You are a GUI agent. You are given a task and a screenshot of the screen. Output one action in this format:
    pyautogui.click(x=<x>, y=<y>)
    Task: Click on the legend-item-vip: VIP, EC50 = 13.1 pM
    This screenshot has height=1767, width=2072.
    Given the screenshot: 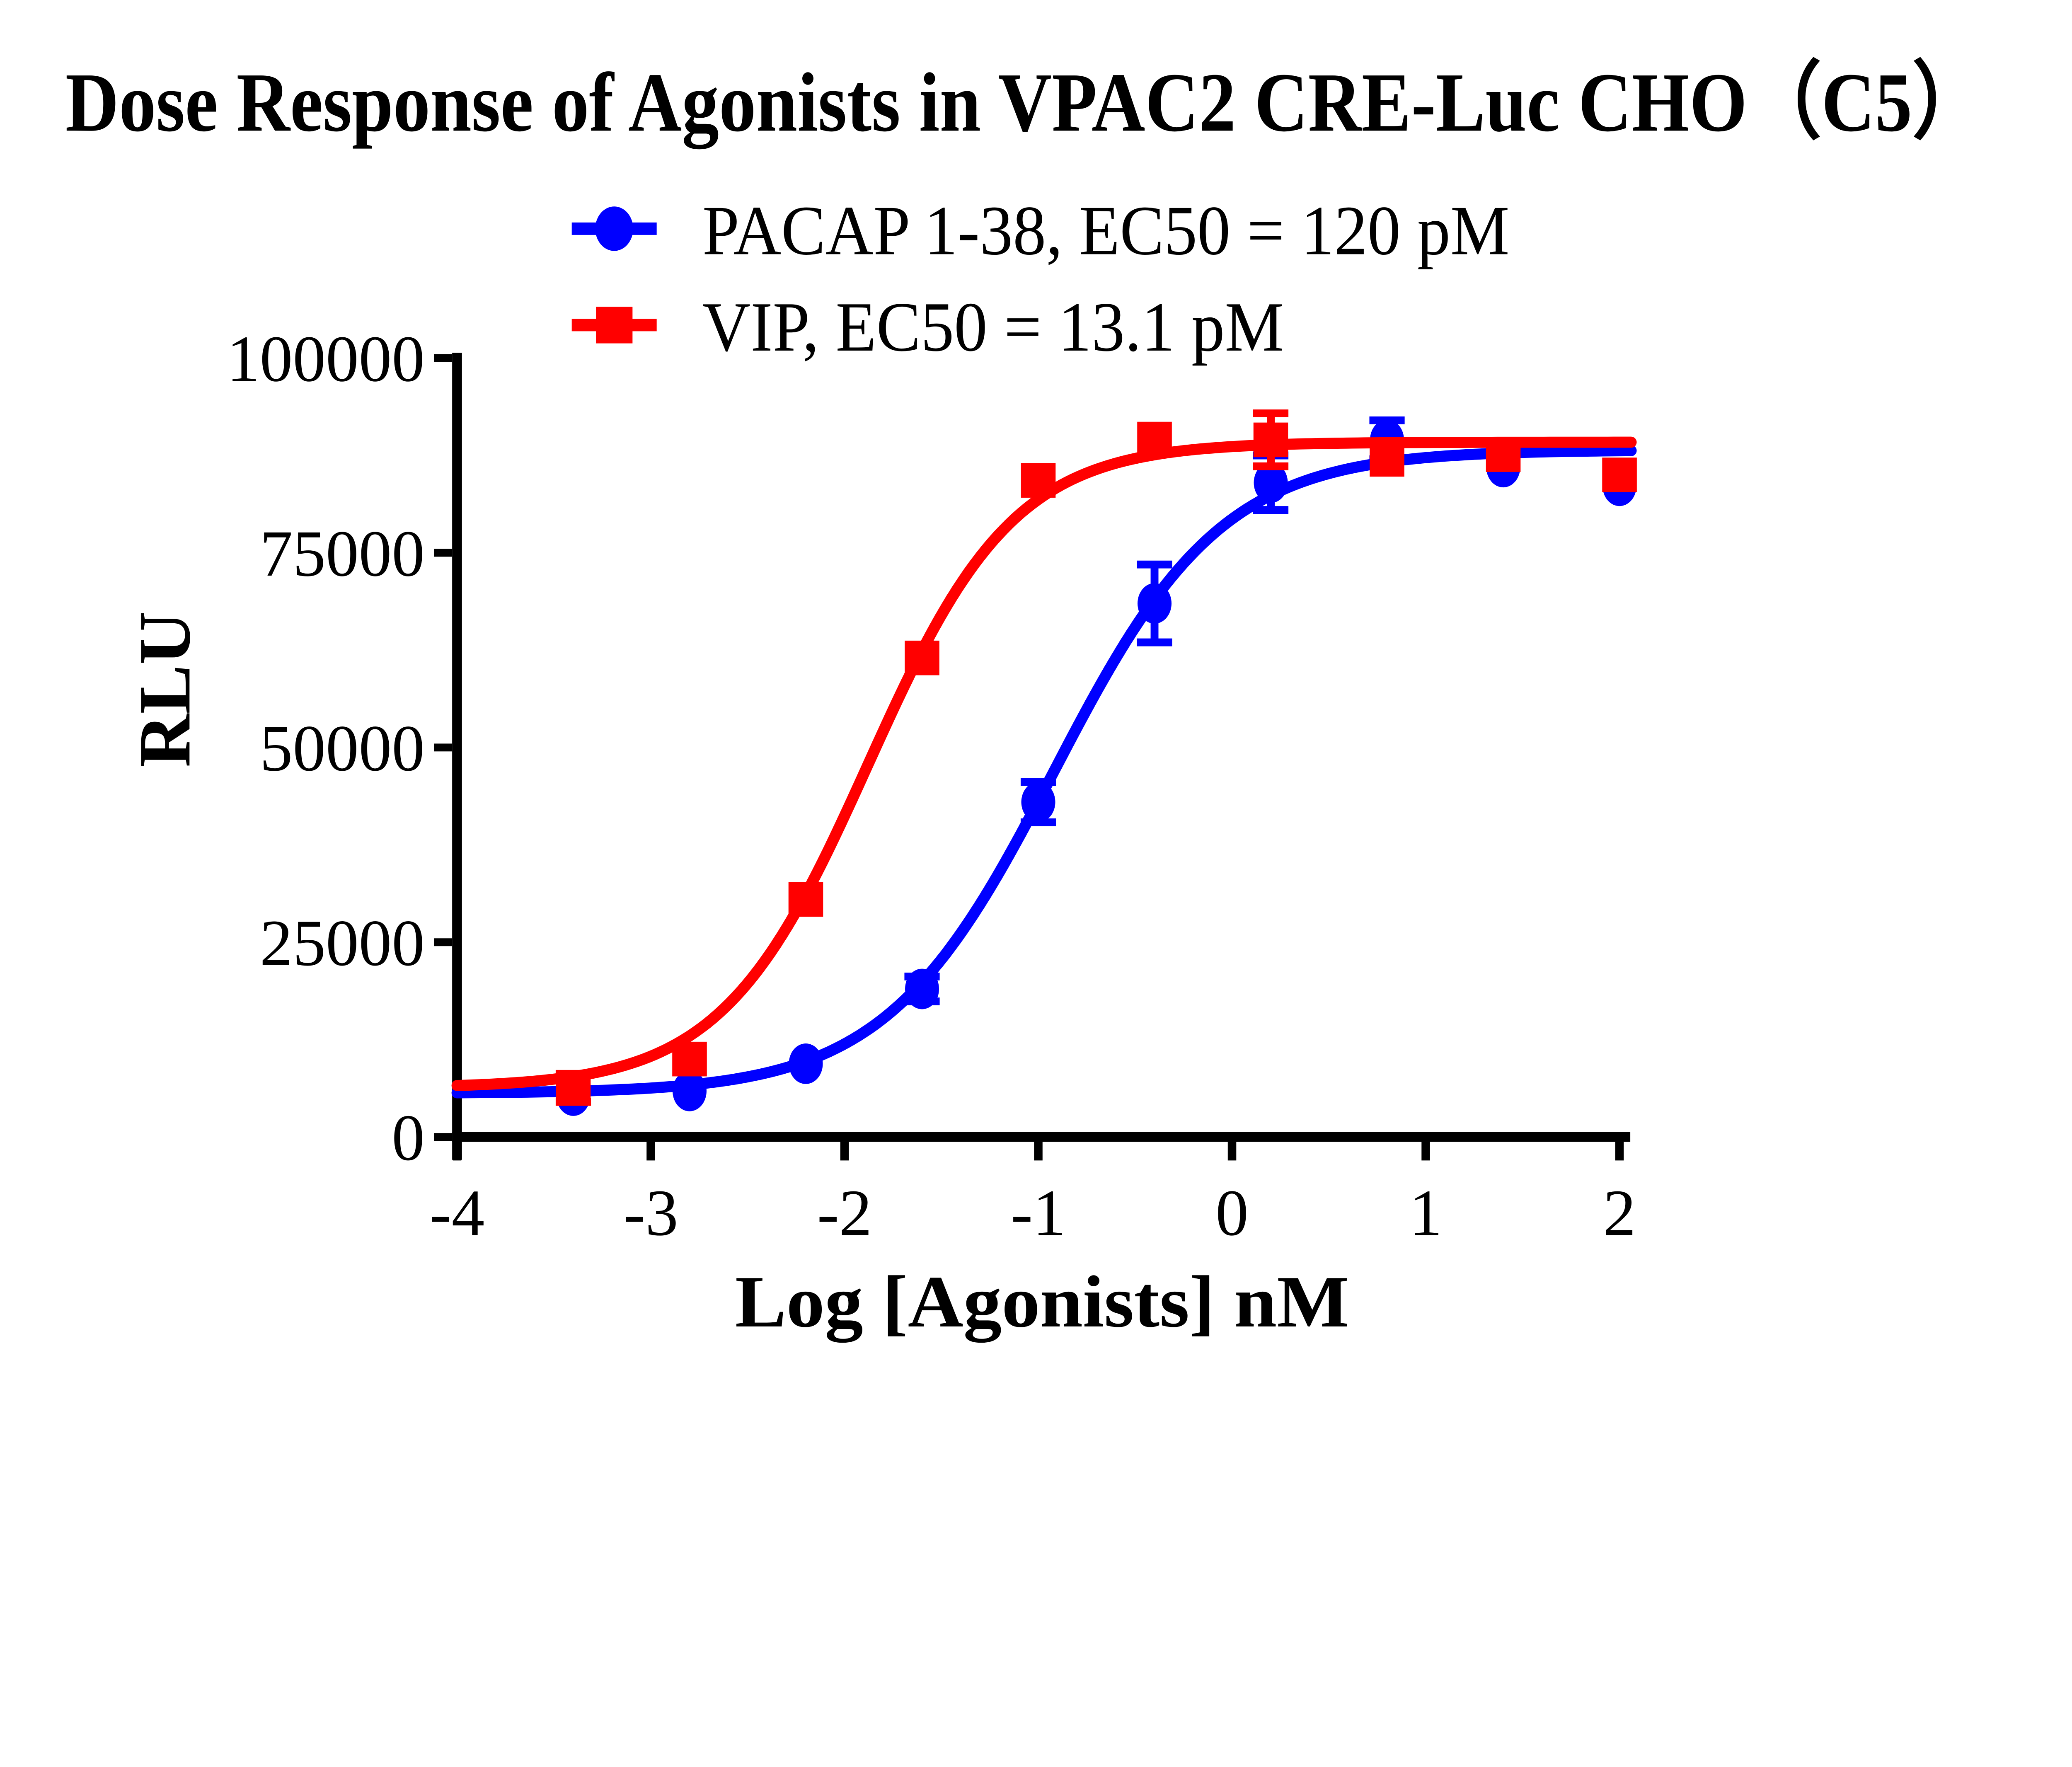 What is the action you would take?
    pyautogui.click(x=927, y=327)
    